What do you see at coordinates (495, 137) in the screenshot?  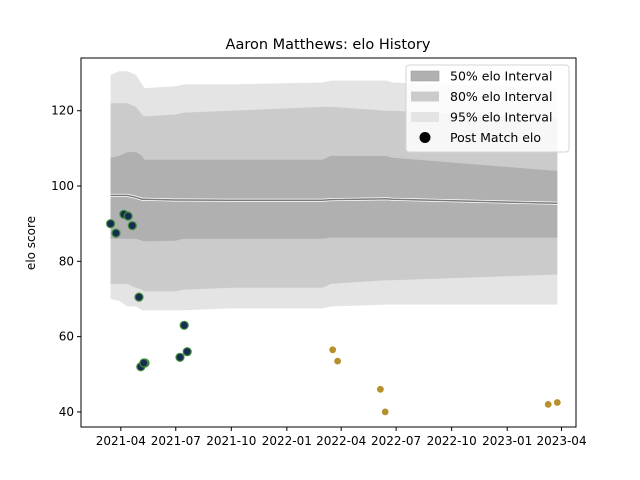 I see `legend-label: Post Match elo` at bounding box center [495, 137].